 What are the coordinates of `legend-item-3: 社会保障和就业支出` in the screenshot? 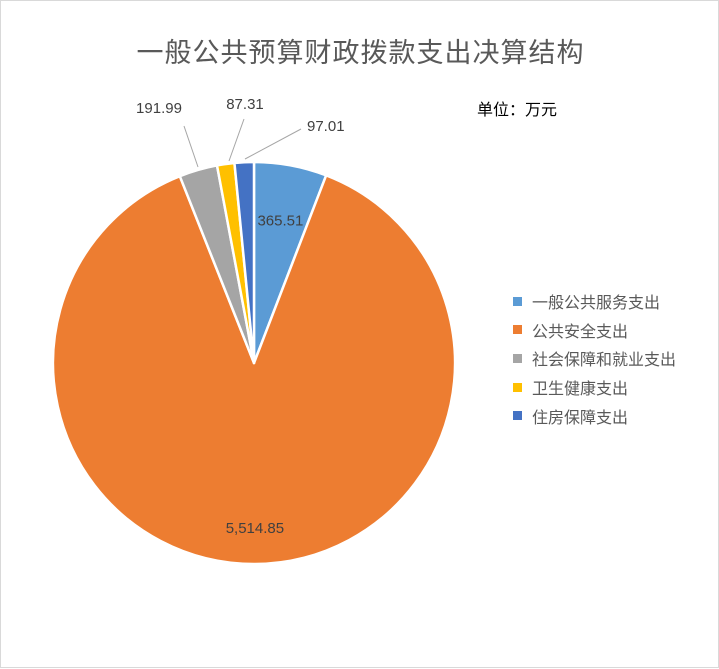 It's located at (594, 358).